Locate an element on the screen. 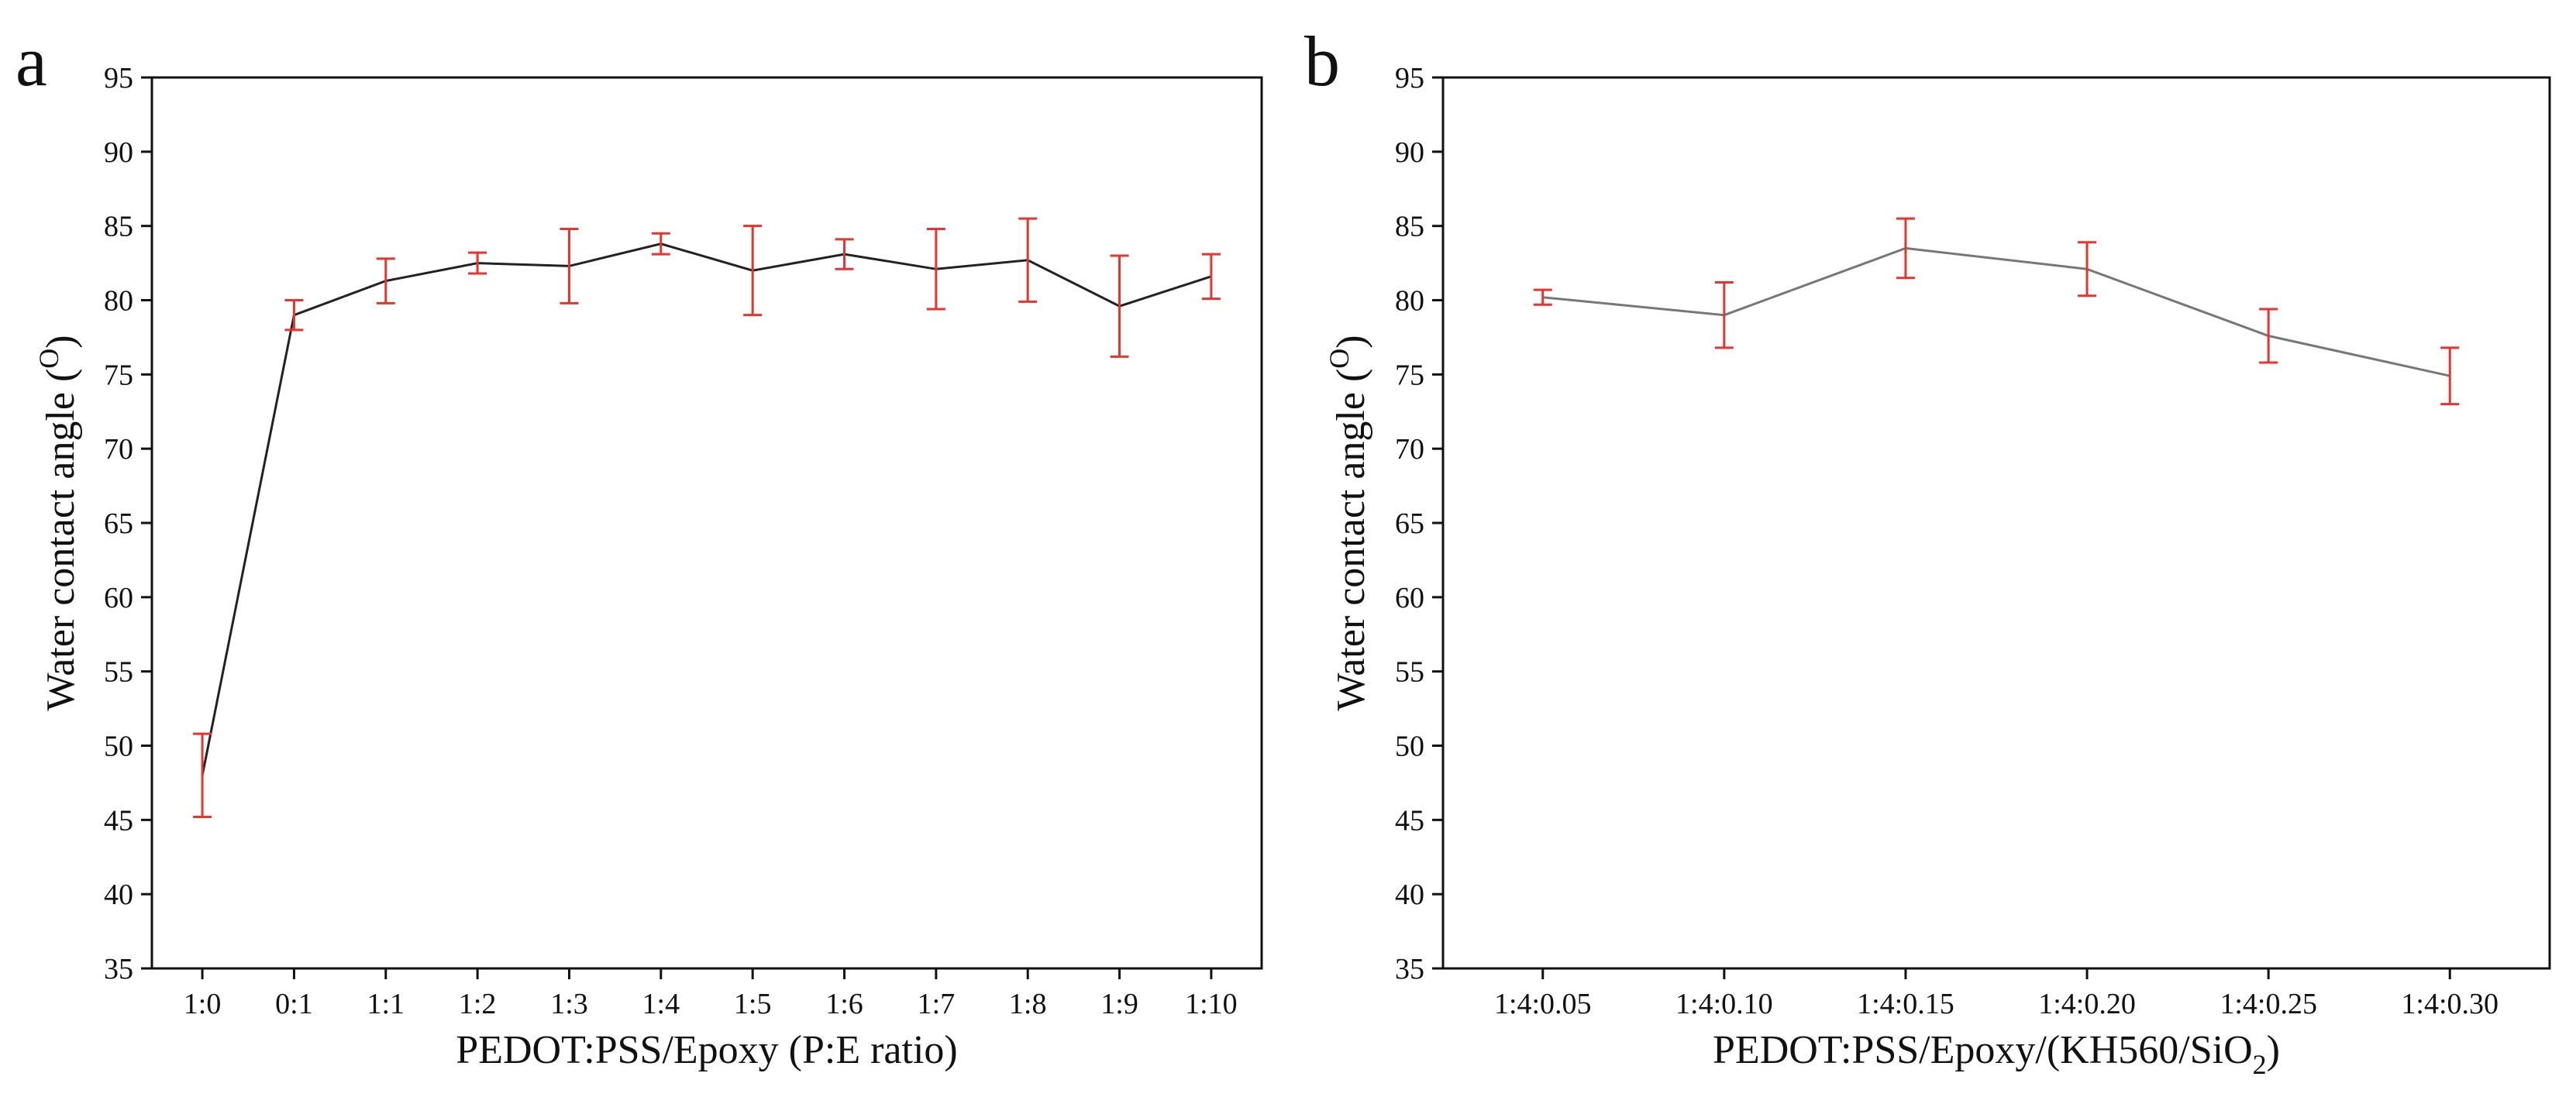  panel-b-y-tick-label: 50 is located at coordinates (1409, 747).